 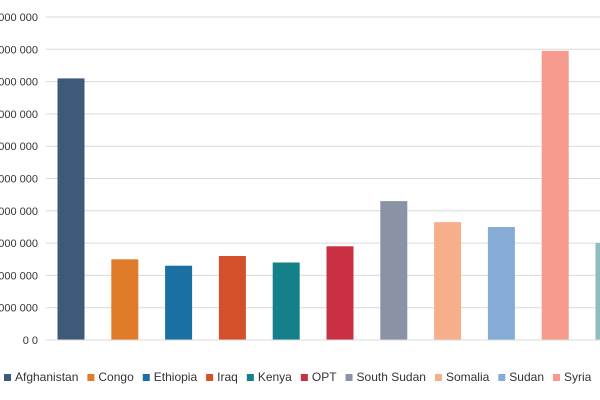 I want to click on legend-label: Somalia, so click(x=468, y=377).